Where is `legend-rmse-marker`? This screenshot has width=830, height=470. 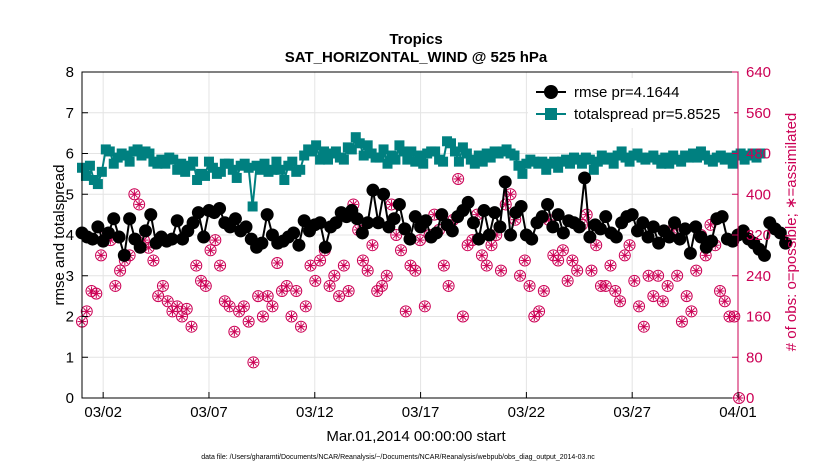 legend-rmse-marker is located at coordinates (551, 92).